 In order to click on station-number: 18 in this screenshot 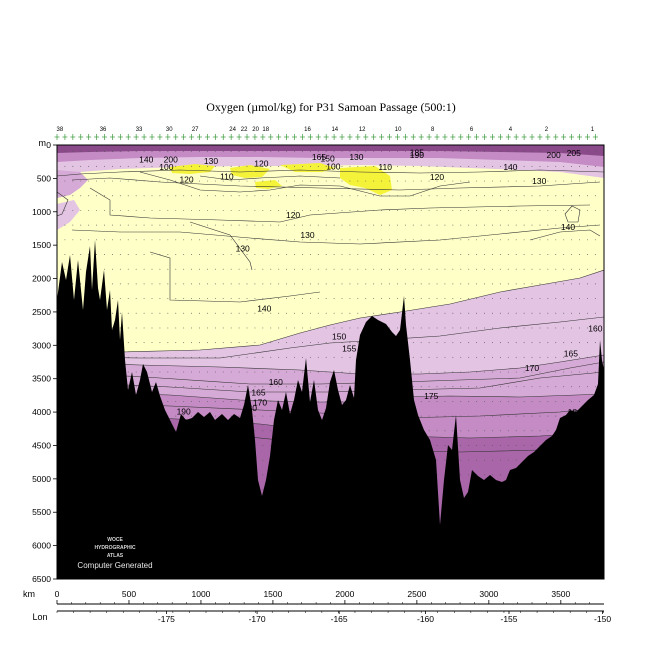, I will do `click(265, 130)`.